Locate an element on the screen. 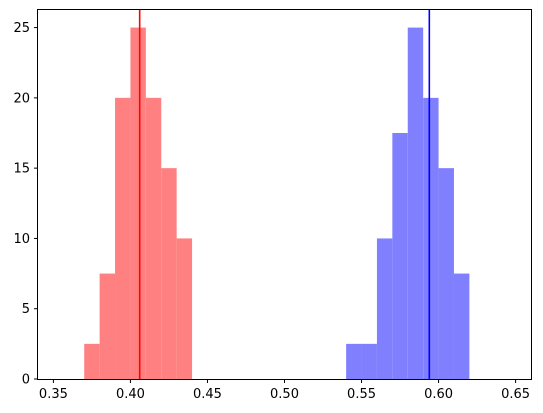 Image resolution: width=543 pixels, height=413 pixels. y-tick-label: 10 is located at coordinates (21, 239).